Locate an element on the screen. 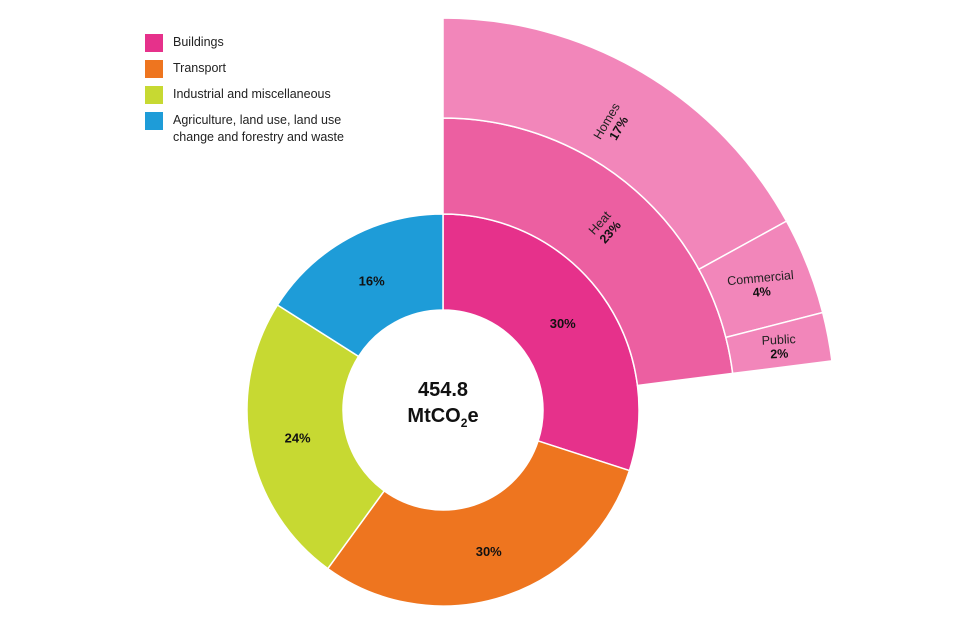  legend-swatch-buildings is located at coordinates (154, 43).